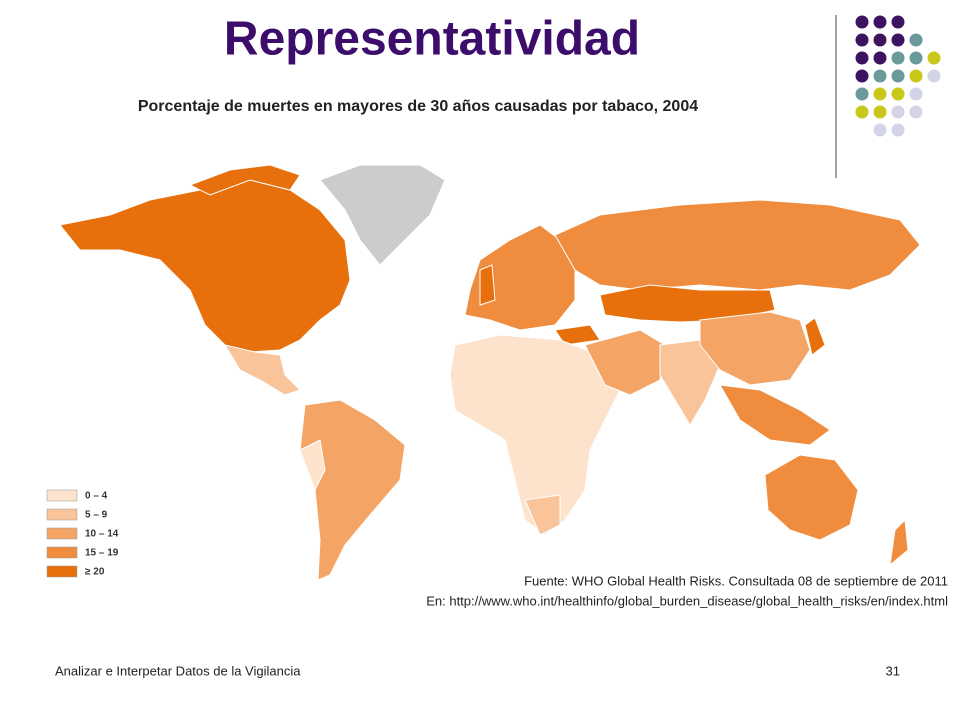  What do you see at coordinates (737, 245) in the screenshot?
I see `russia` at bounding box center [737, 245].